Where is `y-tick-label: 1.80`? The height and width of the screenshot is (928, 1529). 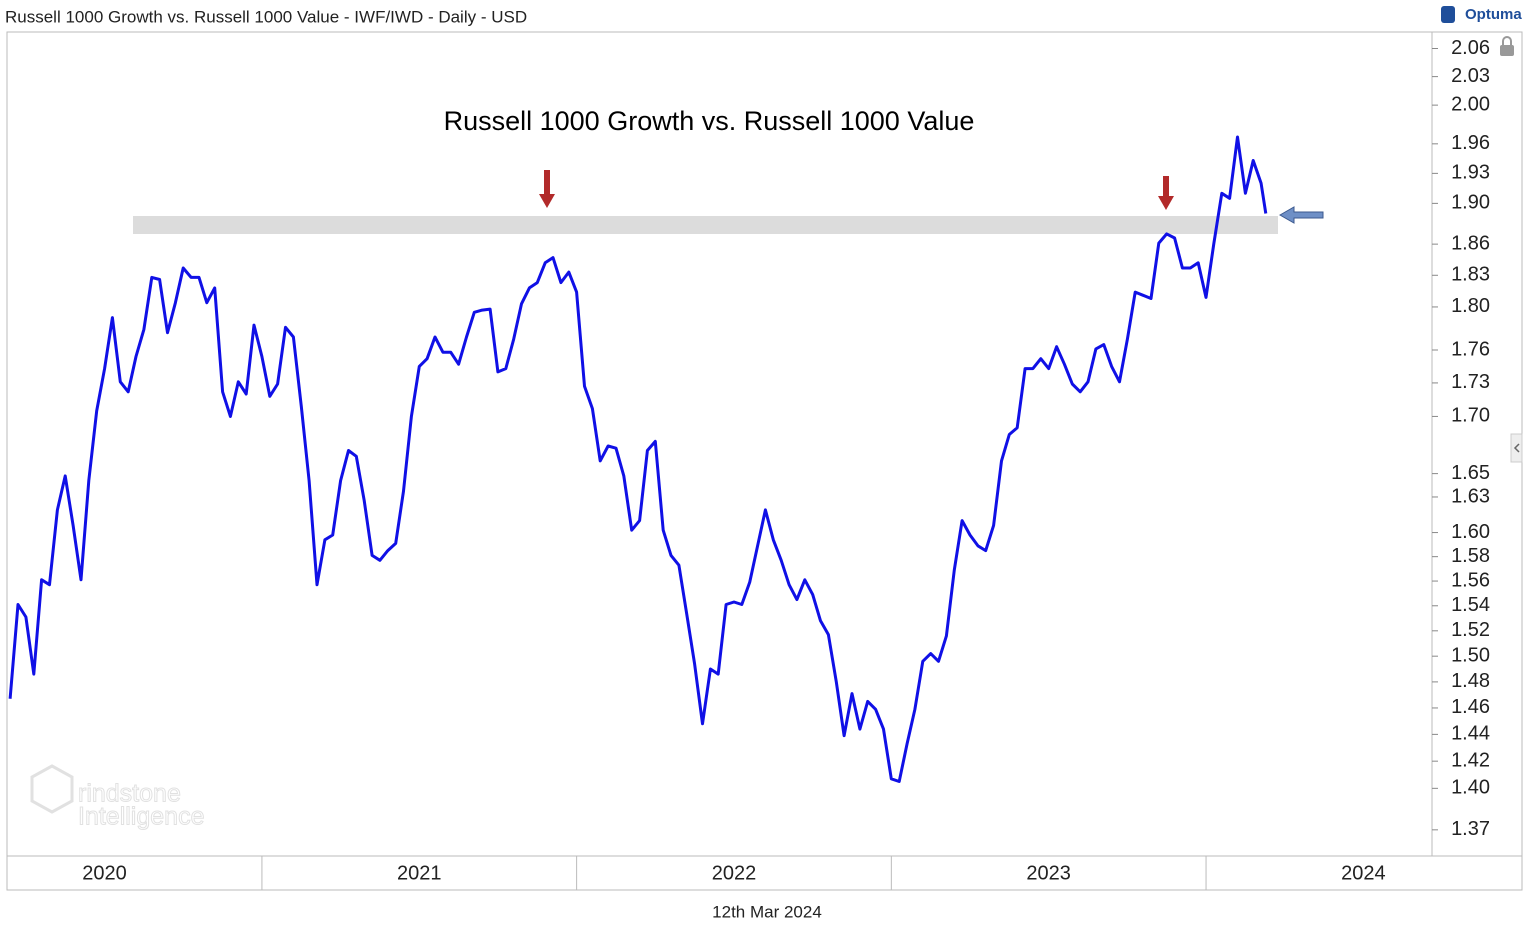 y-tick-label: 1.80 is located at coordinates (1470, 306).